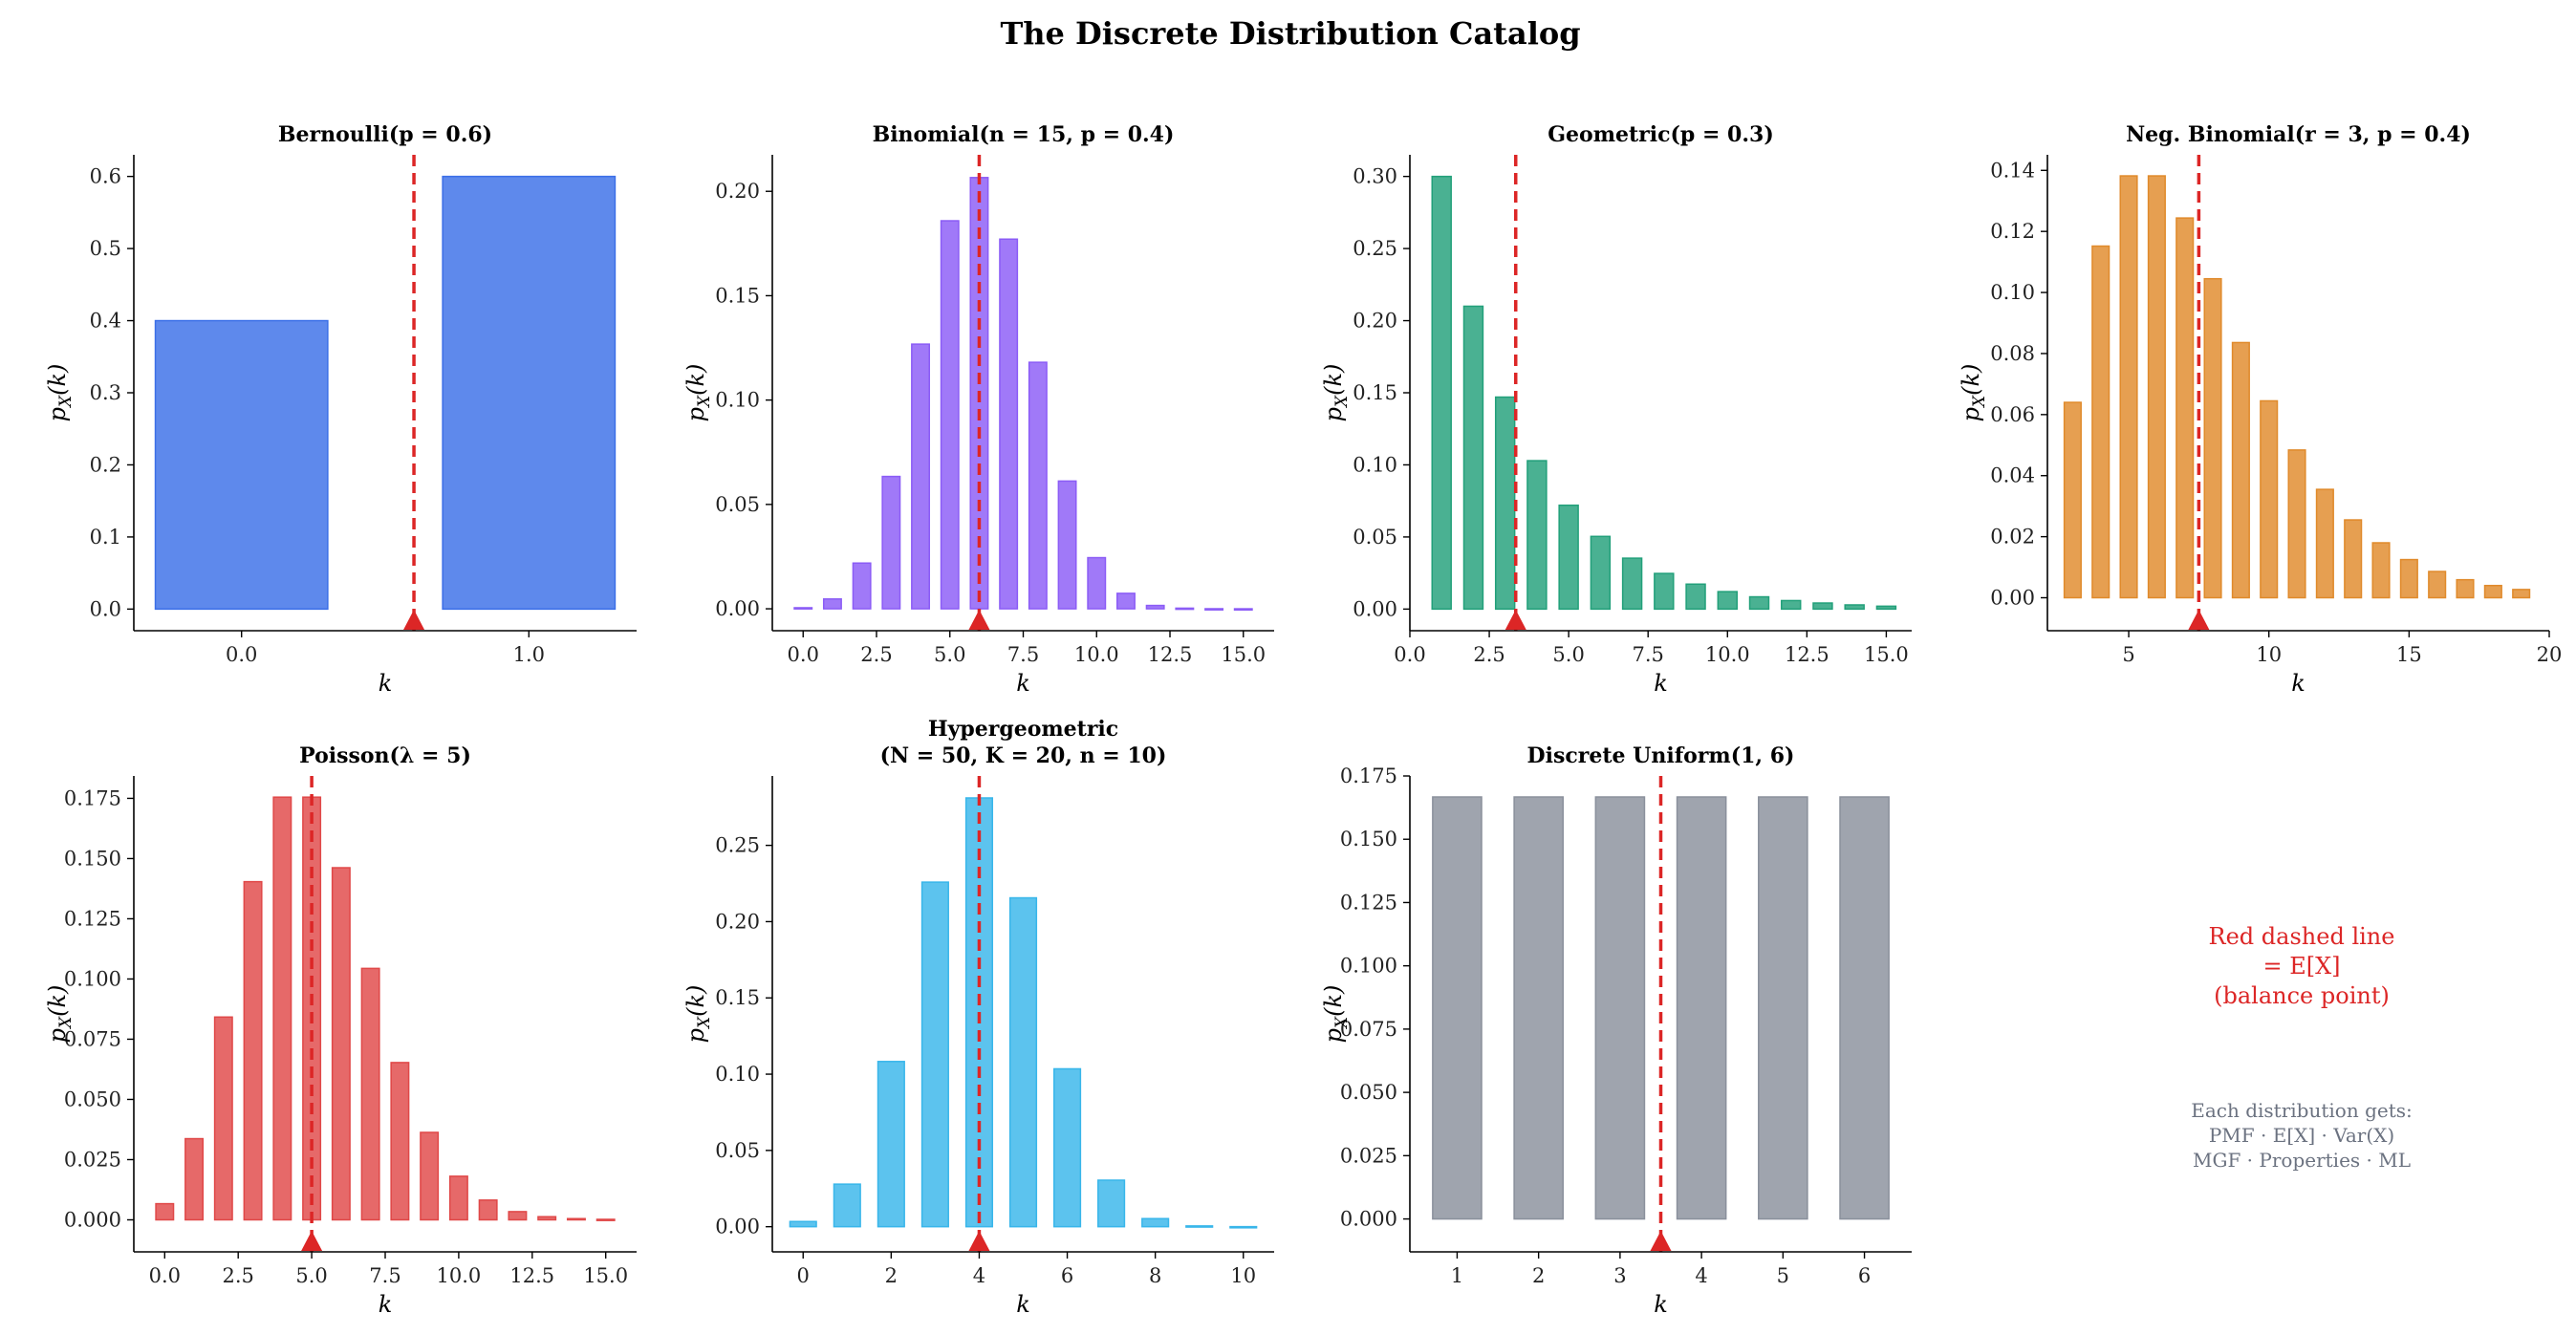 The width and height of the screenshot is (2576, 1335). What do you see at coordinates (891, 1275) in the screenshot?
I see `x-tick-label: 2` at bounding box center [891, 1275].